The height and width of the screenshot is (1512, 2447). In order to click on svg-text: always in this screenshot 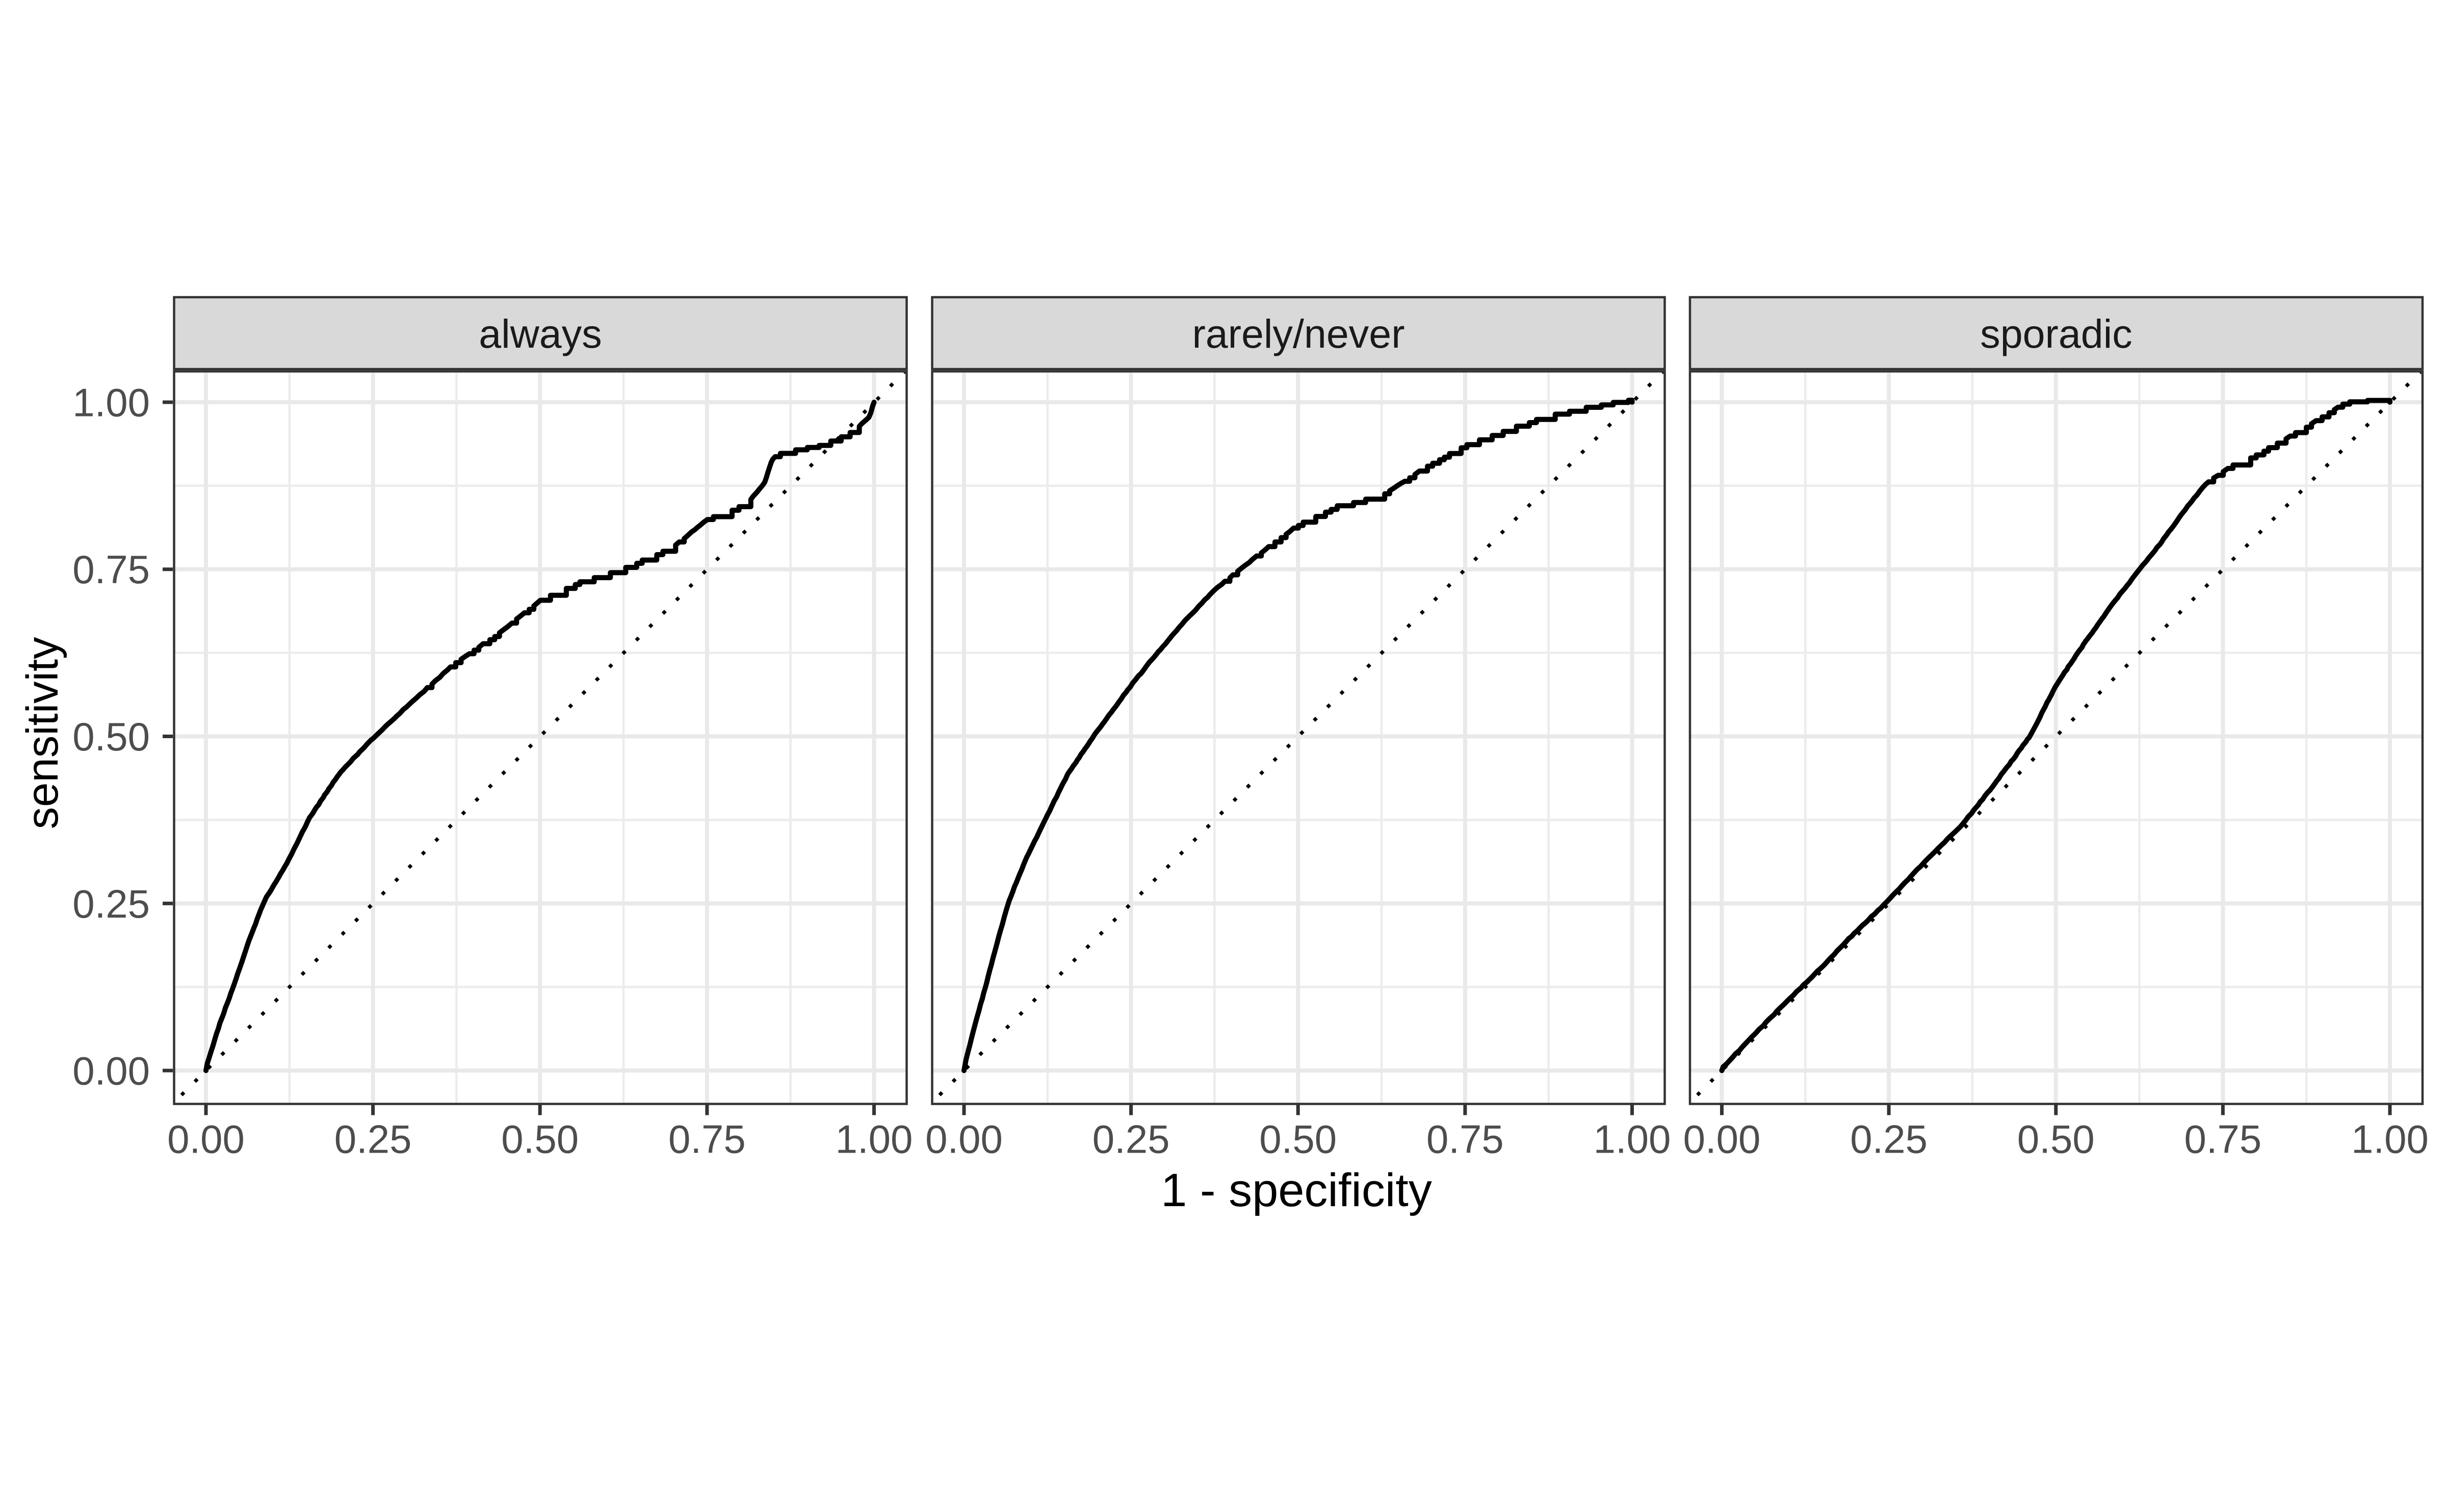, I will do `click(540, 333)`.